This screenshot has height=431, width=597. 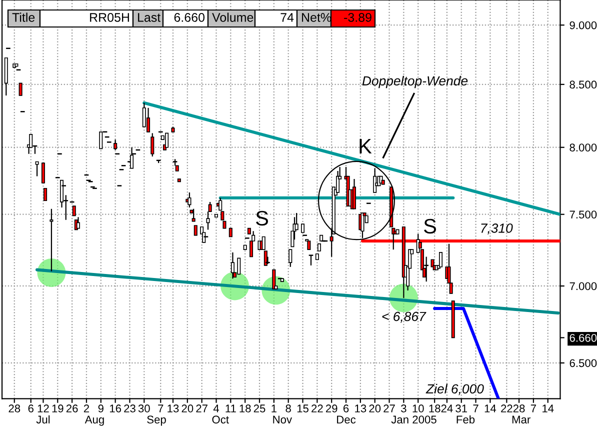 I want to click on x-tick-label: 4, so click(x=216, y=408).